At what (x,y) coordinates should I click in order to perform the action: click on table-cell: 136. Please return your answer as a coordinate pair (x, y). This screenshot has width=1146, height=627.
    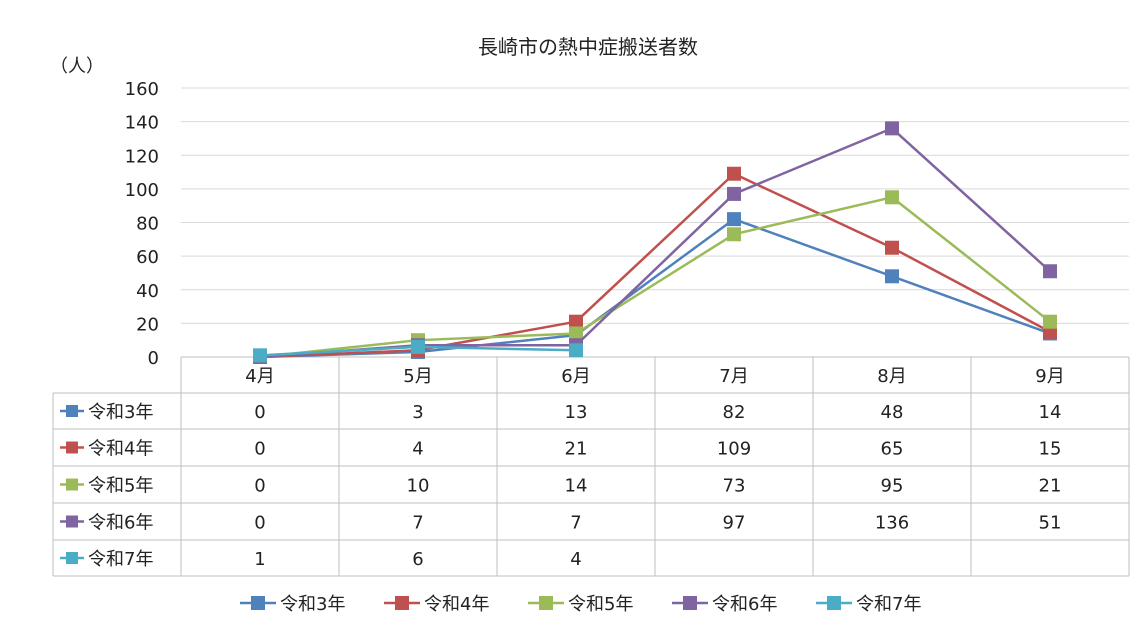
    Looking at the image, I should click on (892, 523).